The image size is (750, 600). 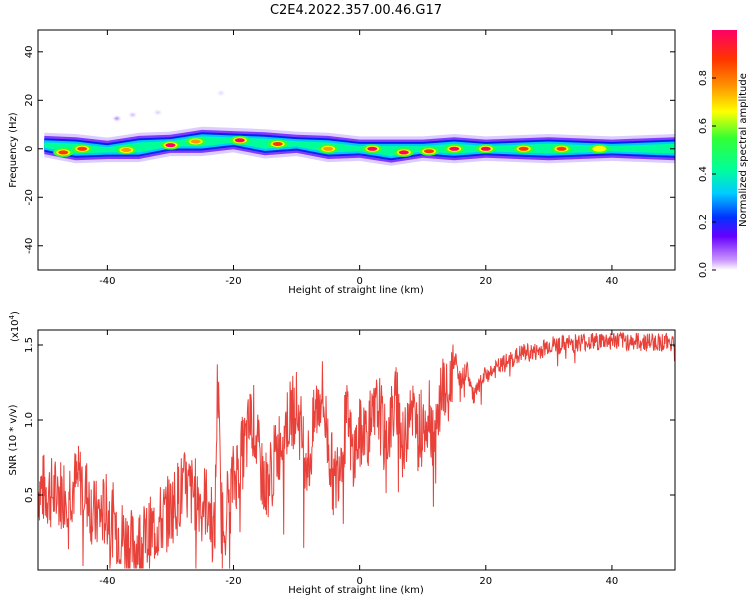 What do you see at coordinates (29, 420) in the screenshot?
I see `y-tick-label: 1.0` at bounding box center [29, 420].